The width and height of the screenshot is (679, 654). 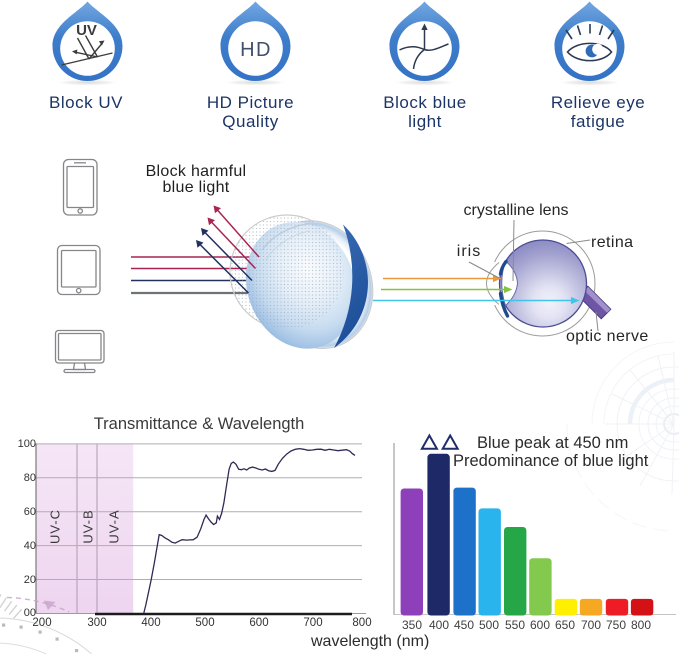 What do you see at coordinates (86, 30) in the screenshot?
I see `svg-text: UV` at bounding box center [86, 30].